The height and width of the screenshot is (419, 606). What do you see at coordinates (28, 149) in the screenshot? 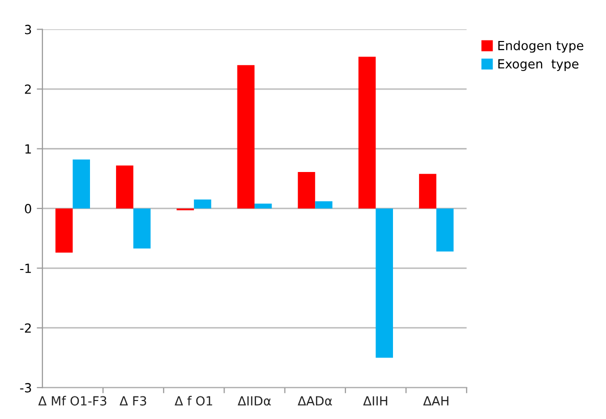
I see `y-tick-label: 1` at bounding box center [28, 149].